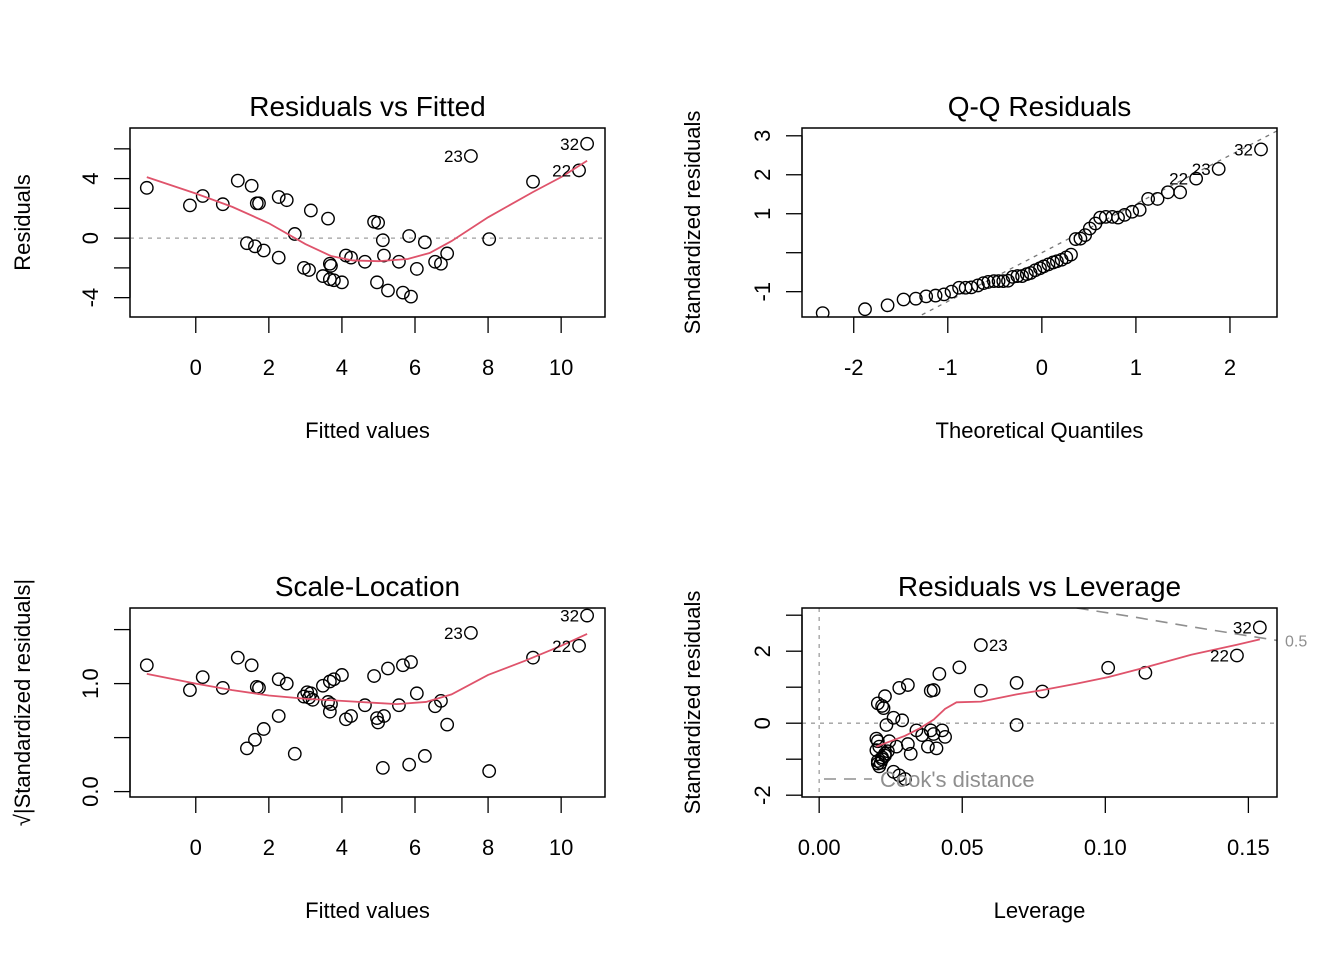 This screenshot has height=960, width=1344. Describe the element at coordinates (367, 586) in the screenshot. I see `chart-title: Scale-Location` at that location.